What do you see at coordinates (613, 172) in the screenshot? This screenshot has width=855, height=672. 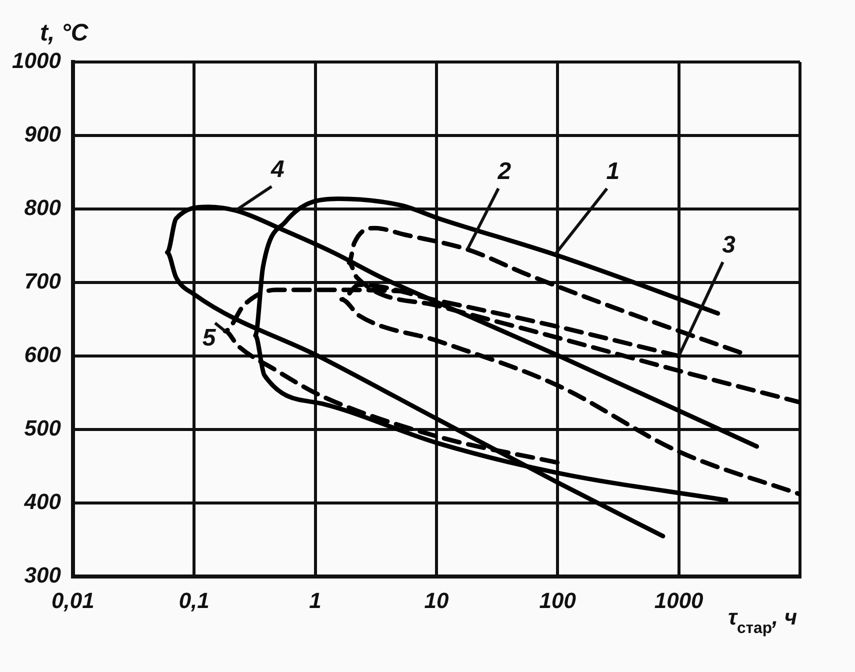 I see `text: 1` at bounding box center [613, 172].